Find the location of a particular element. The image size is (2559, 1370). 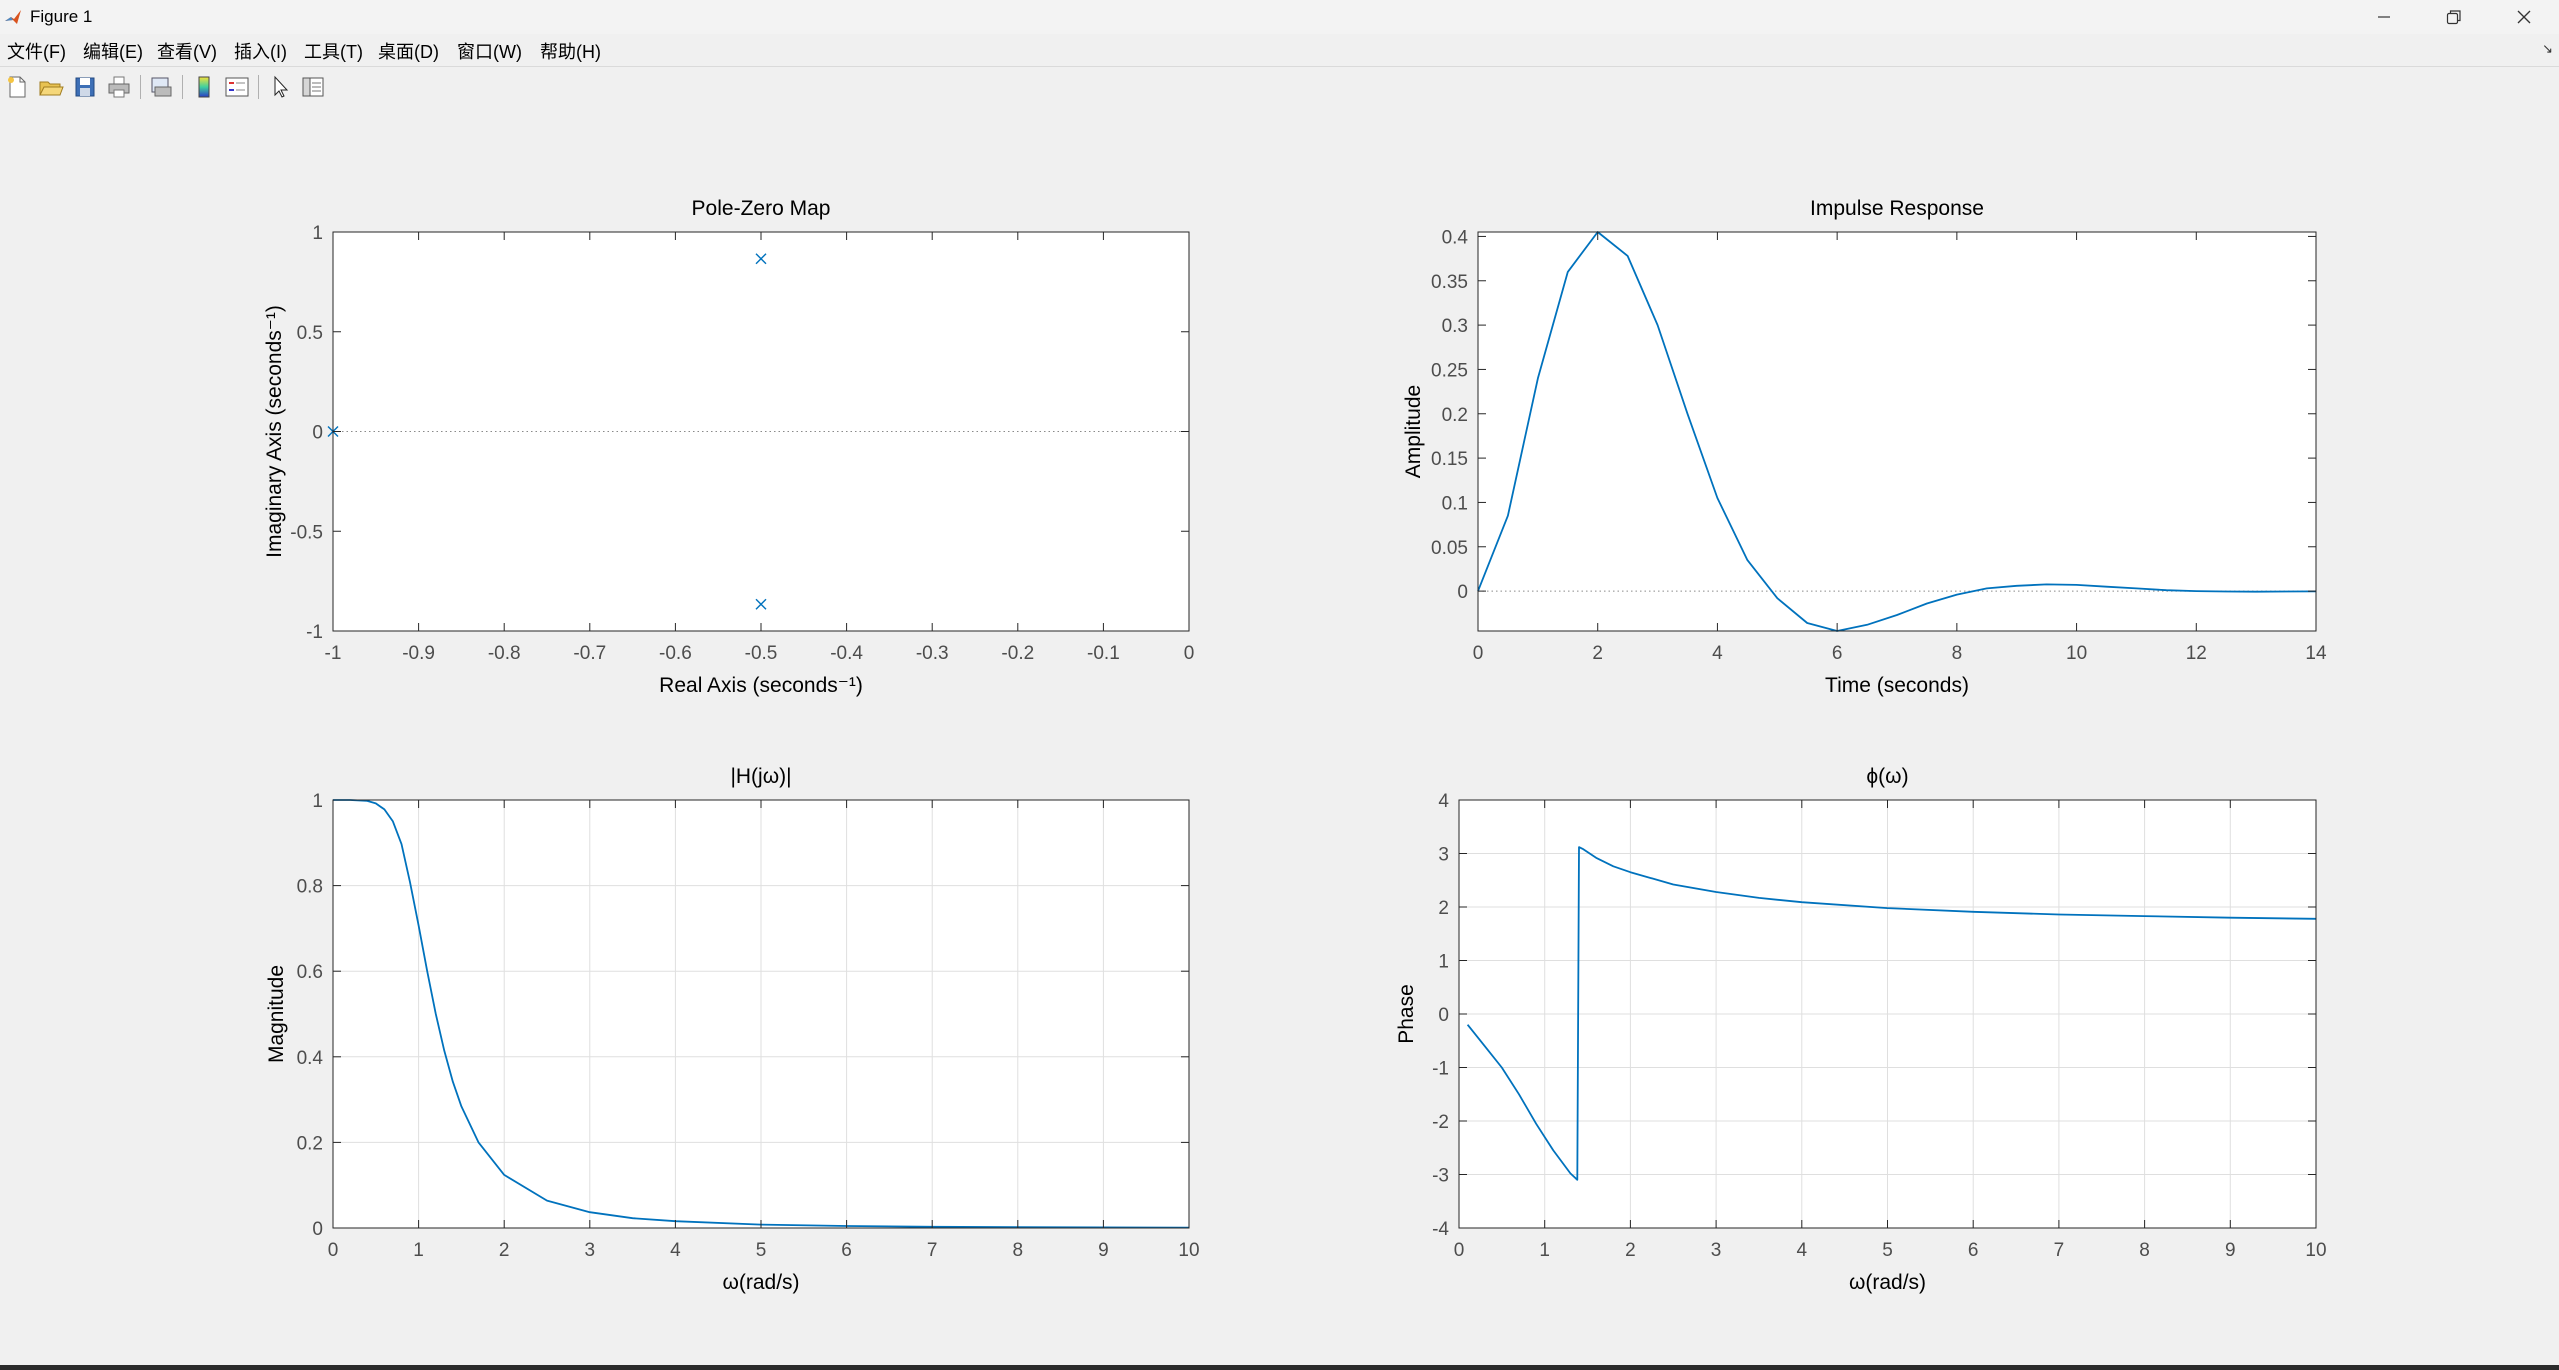

y-tick-label: 0.4 is located at coordinates (1455, 237).